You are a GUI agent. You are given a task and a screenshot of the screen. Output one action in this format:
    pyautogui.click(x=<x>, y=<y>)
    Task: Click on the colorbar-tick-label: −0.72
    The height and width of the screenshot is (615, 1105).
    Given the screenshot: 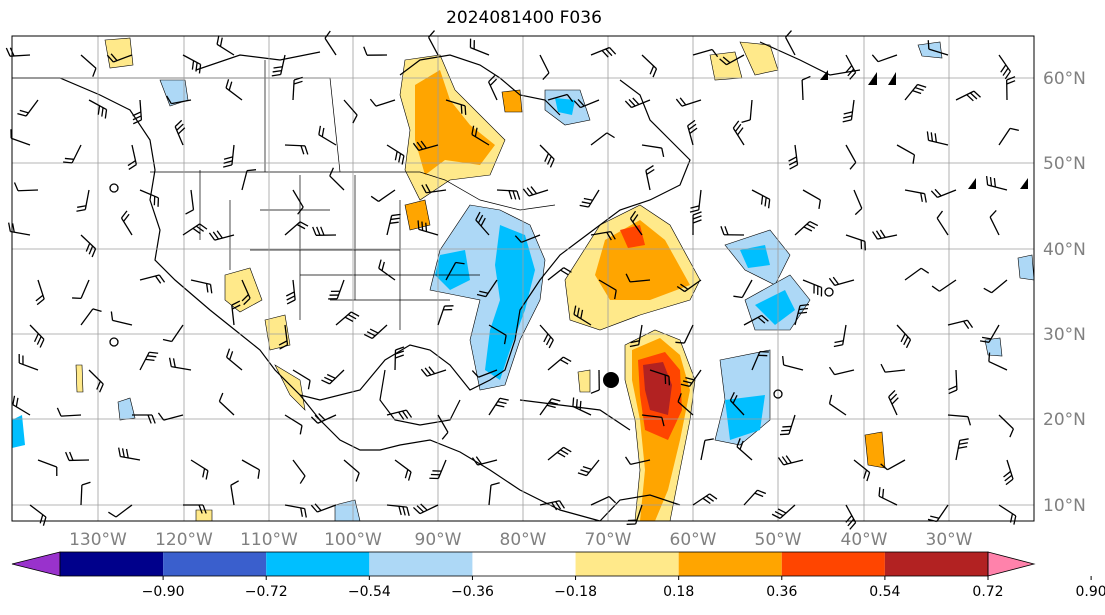 What is the action you would take?
    pyautogui.click(x=266, y=592)
    